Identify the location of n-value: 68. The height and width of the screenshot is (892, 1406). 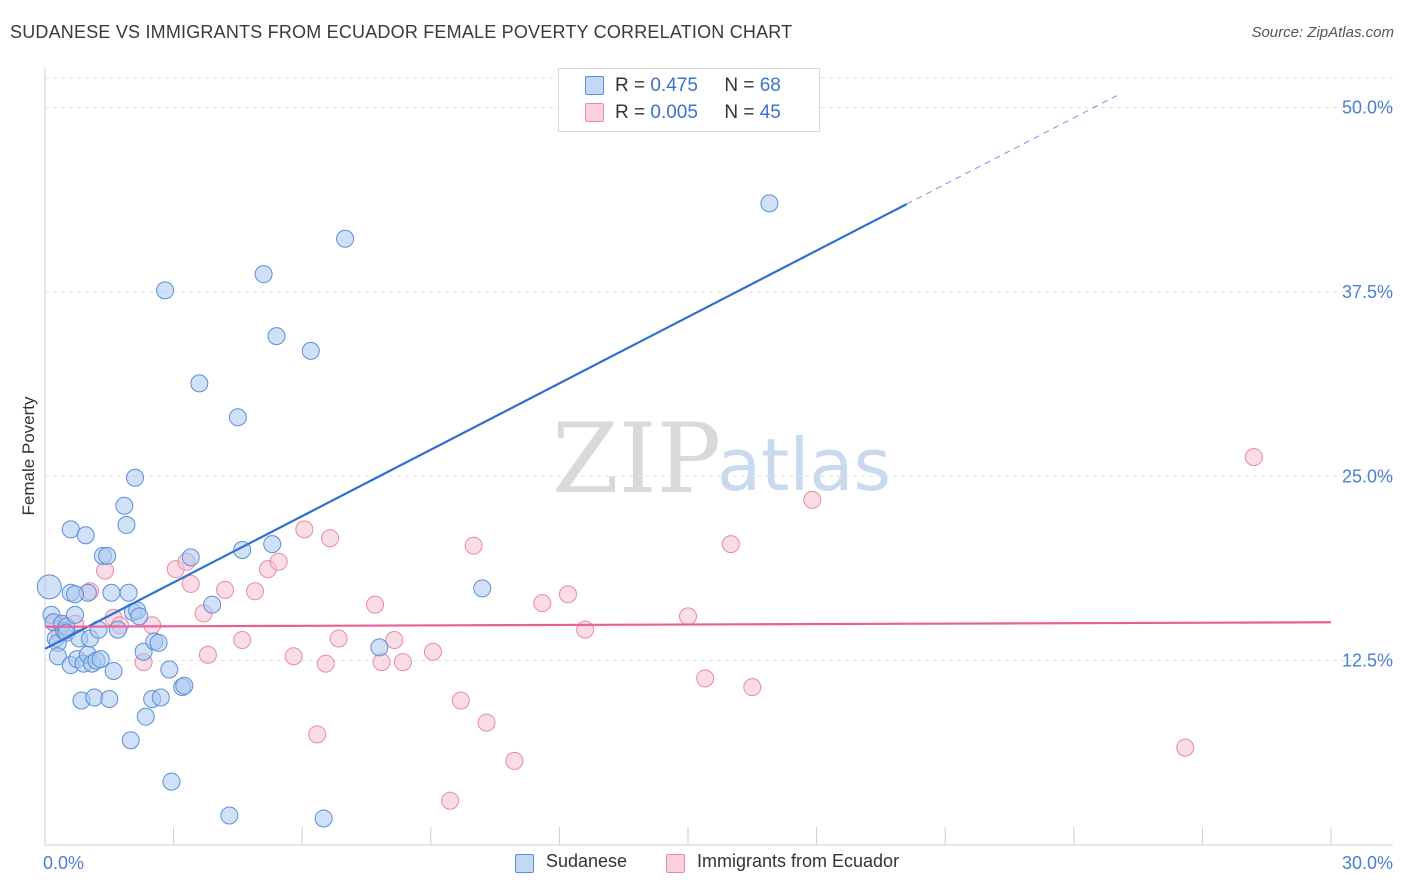
(770, 85).